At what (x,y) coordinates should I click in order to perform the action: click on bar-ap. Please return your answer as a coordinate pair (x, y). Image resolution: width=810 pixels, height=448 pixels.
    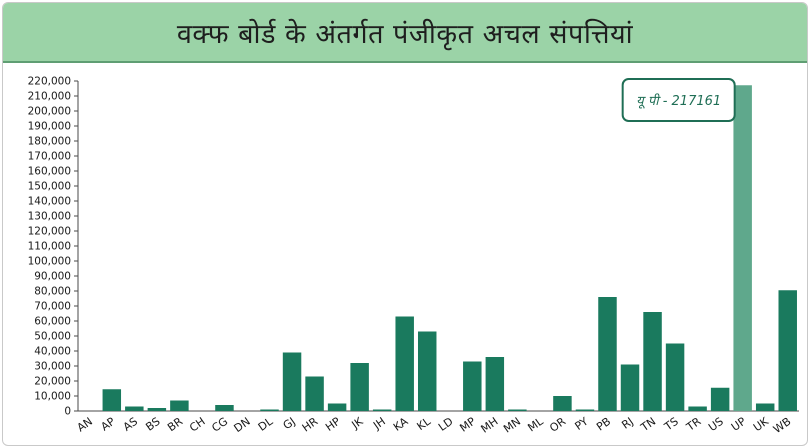
    Looking at the image, I should click on (112, 400).